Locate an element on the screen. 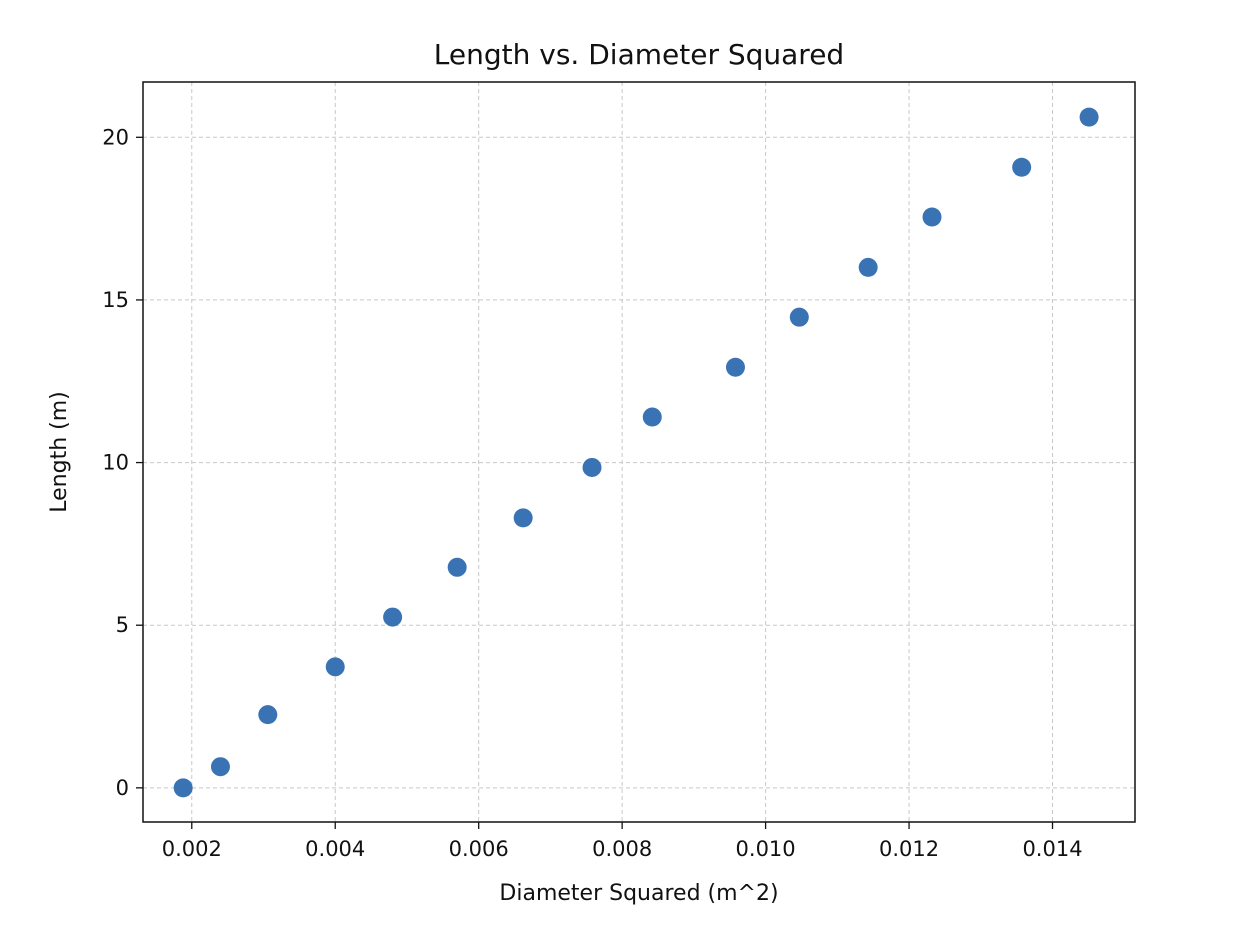  y-tick-label: 15 is located at coordinates (115, 300).